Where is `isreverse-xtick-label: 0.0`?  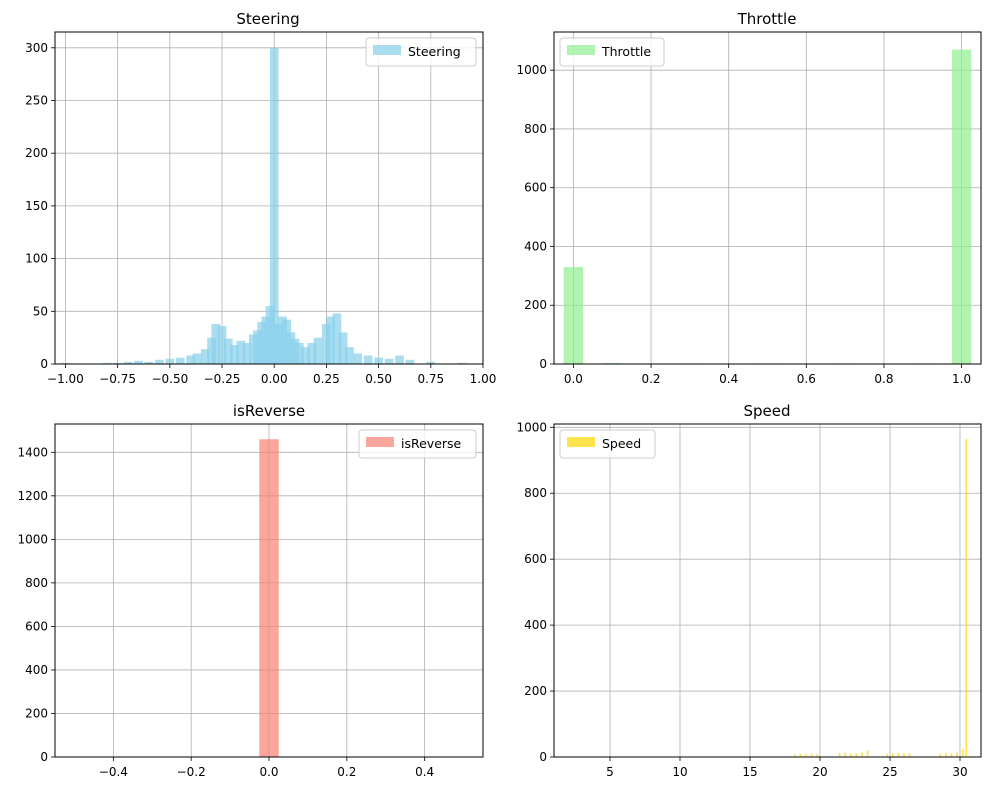
isreverse-xtick-label: 0.0 is located at coordinates (268, 772).